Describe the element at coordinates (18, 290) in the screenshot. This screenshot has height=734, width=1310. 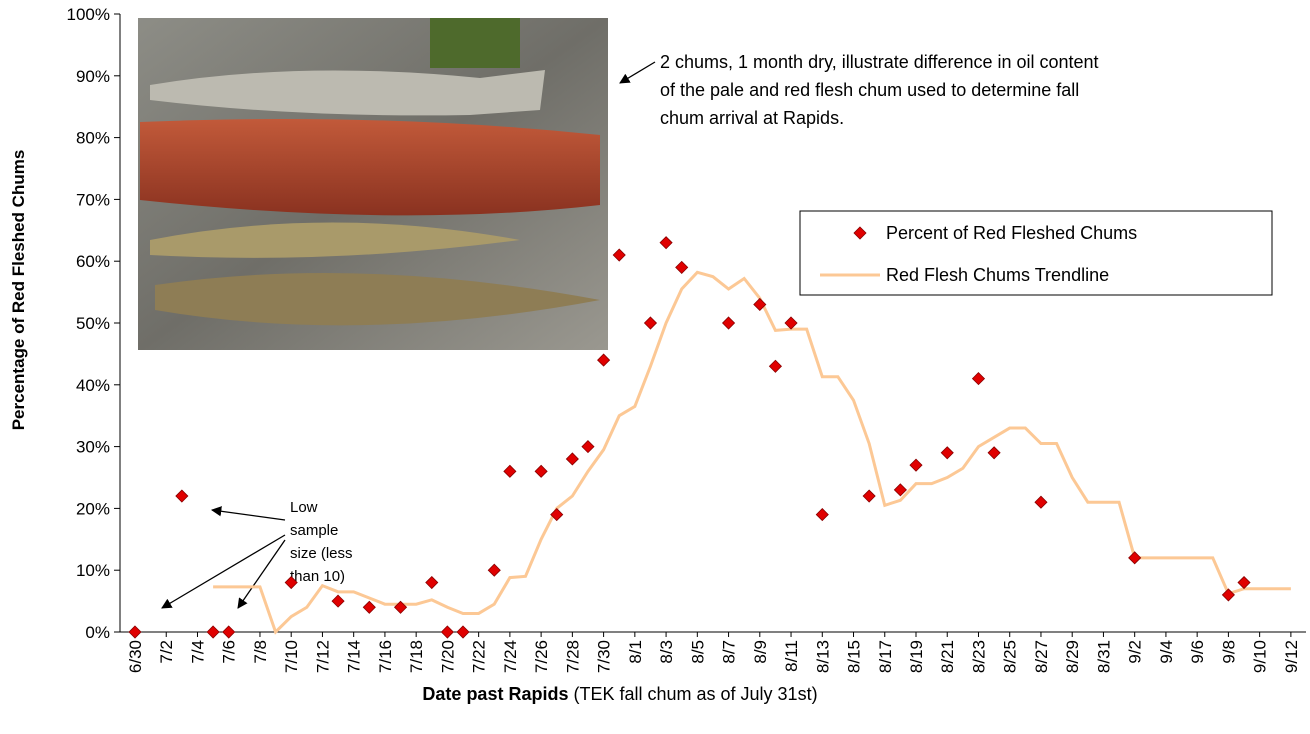
I see `y-axis-title: Percentage of Red Fleshed Chums` at that location.